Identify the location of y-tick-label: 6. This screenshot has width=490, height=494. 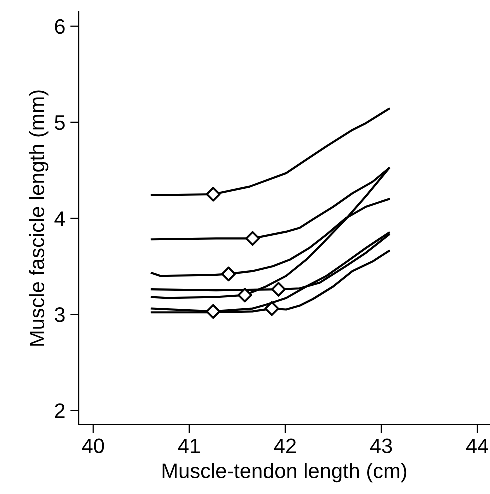
(60, 26).